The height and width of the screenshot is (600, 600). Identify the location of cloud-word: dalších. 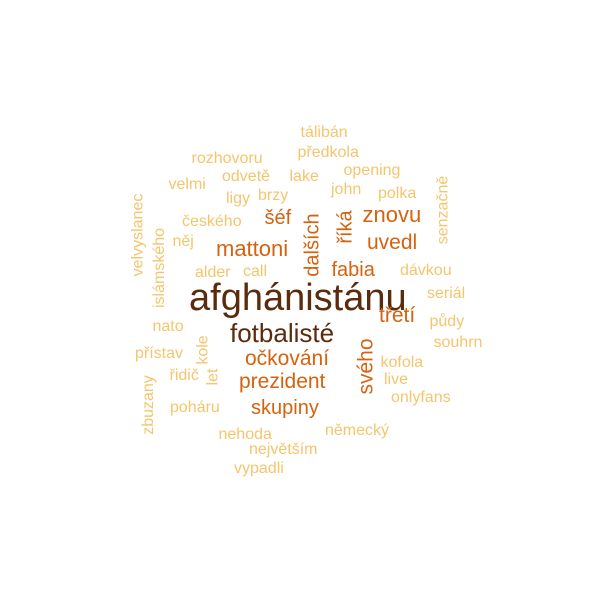
(312, 245).